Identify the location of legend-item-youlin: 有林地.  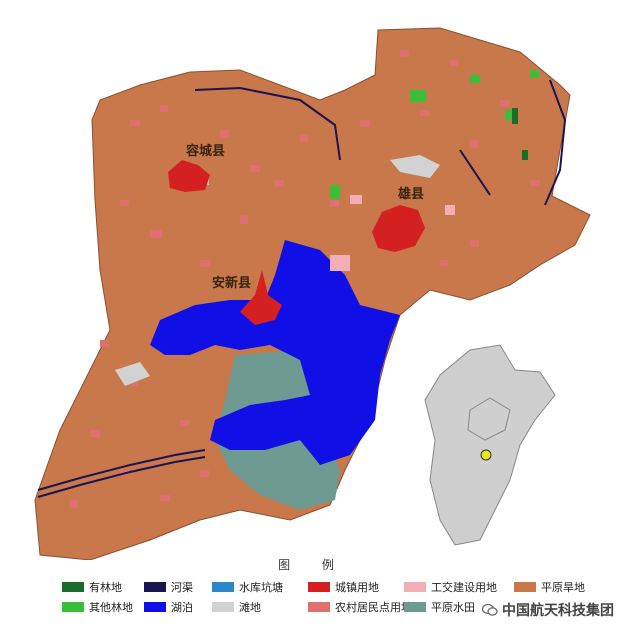
(92, 586).